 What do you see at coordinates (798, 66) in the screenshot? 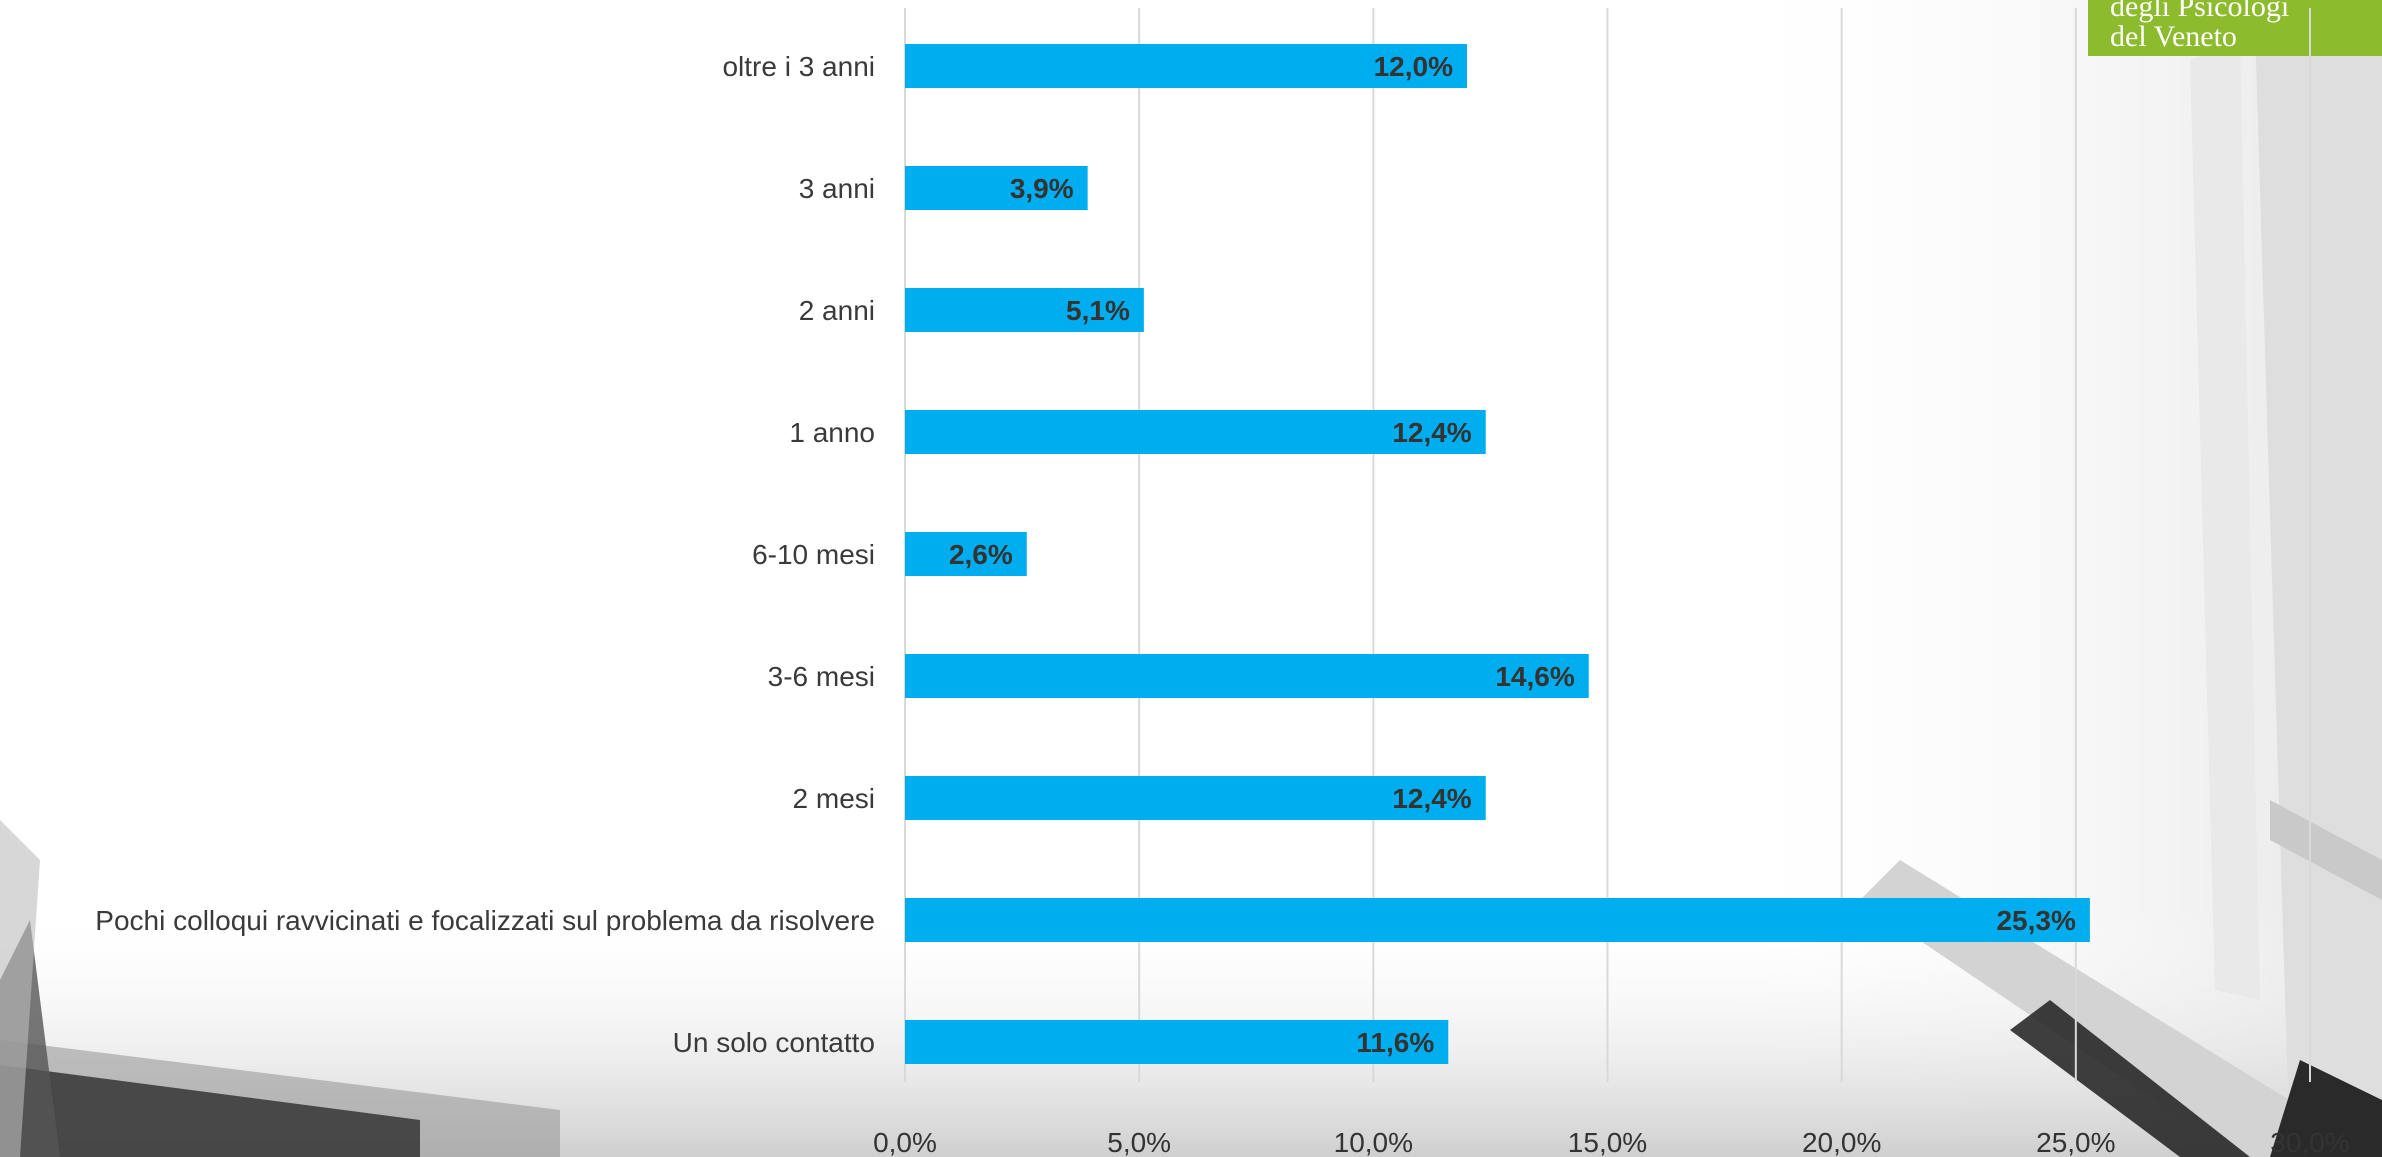
I see `category-label: oltre i 3 anni` at bounding box center [798, 66].